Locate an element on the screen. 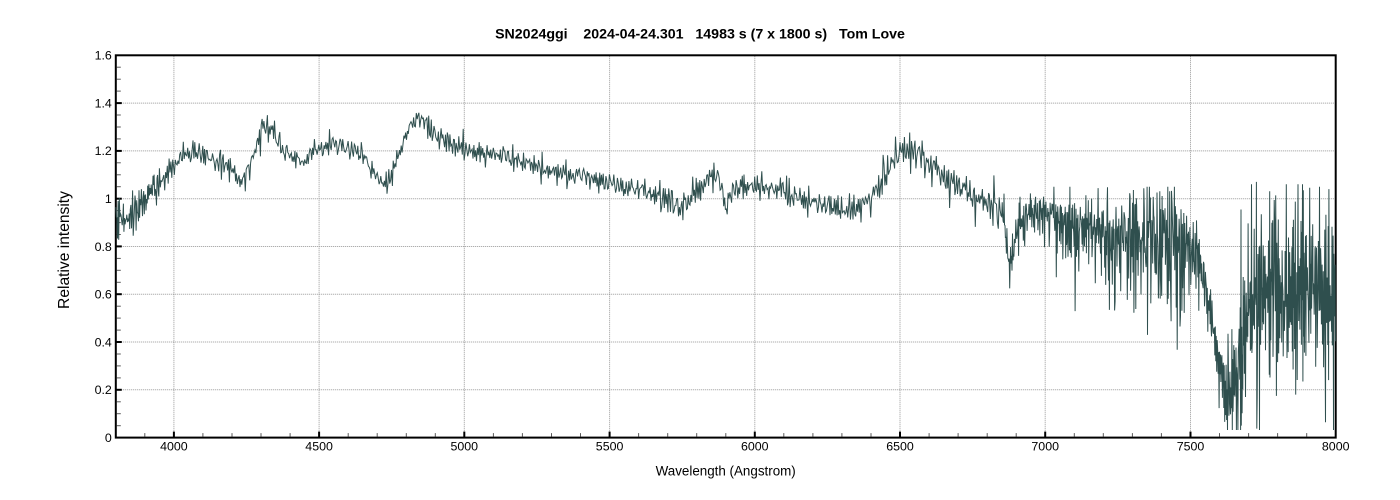 The image size is (1400, 500). svg-text: 7500 is located at coordinates (1191, 447).